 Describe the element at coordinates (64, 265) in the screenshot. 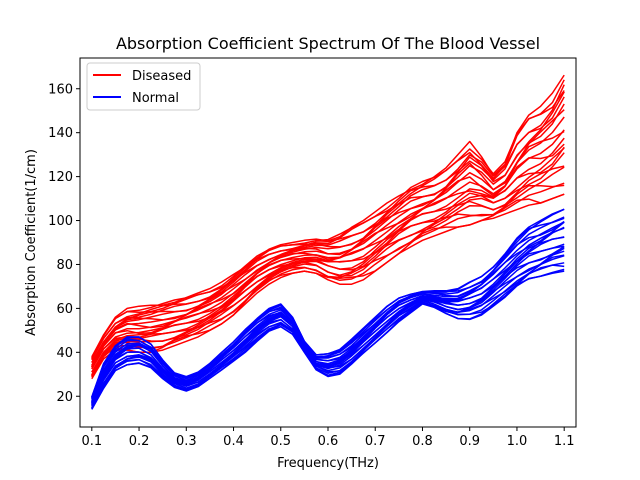

I see `y-tick-label: 80` at that location.